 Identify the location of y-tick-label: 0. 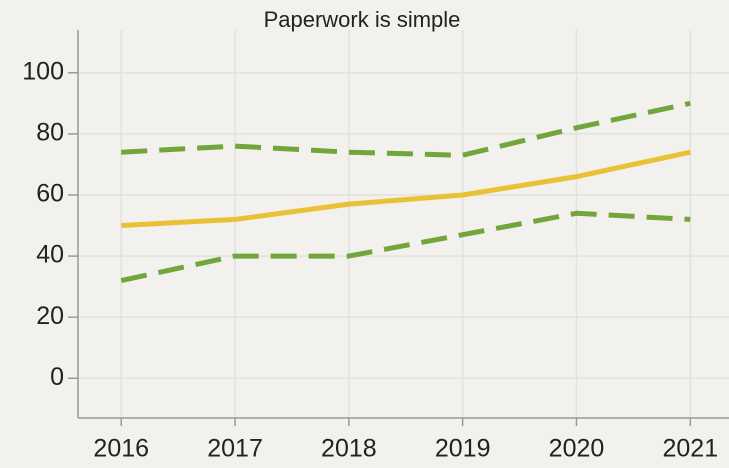
(57, 377).